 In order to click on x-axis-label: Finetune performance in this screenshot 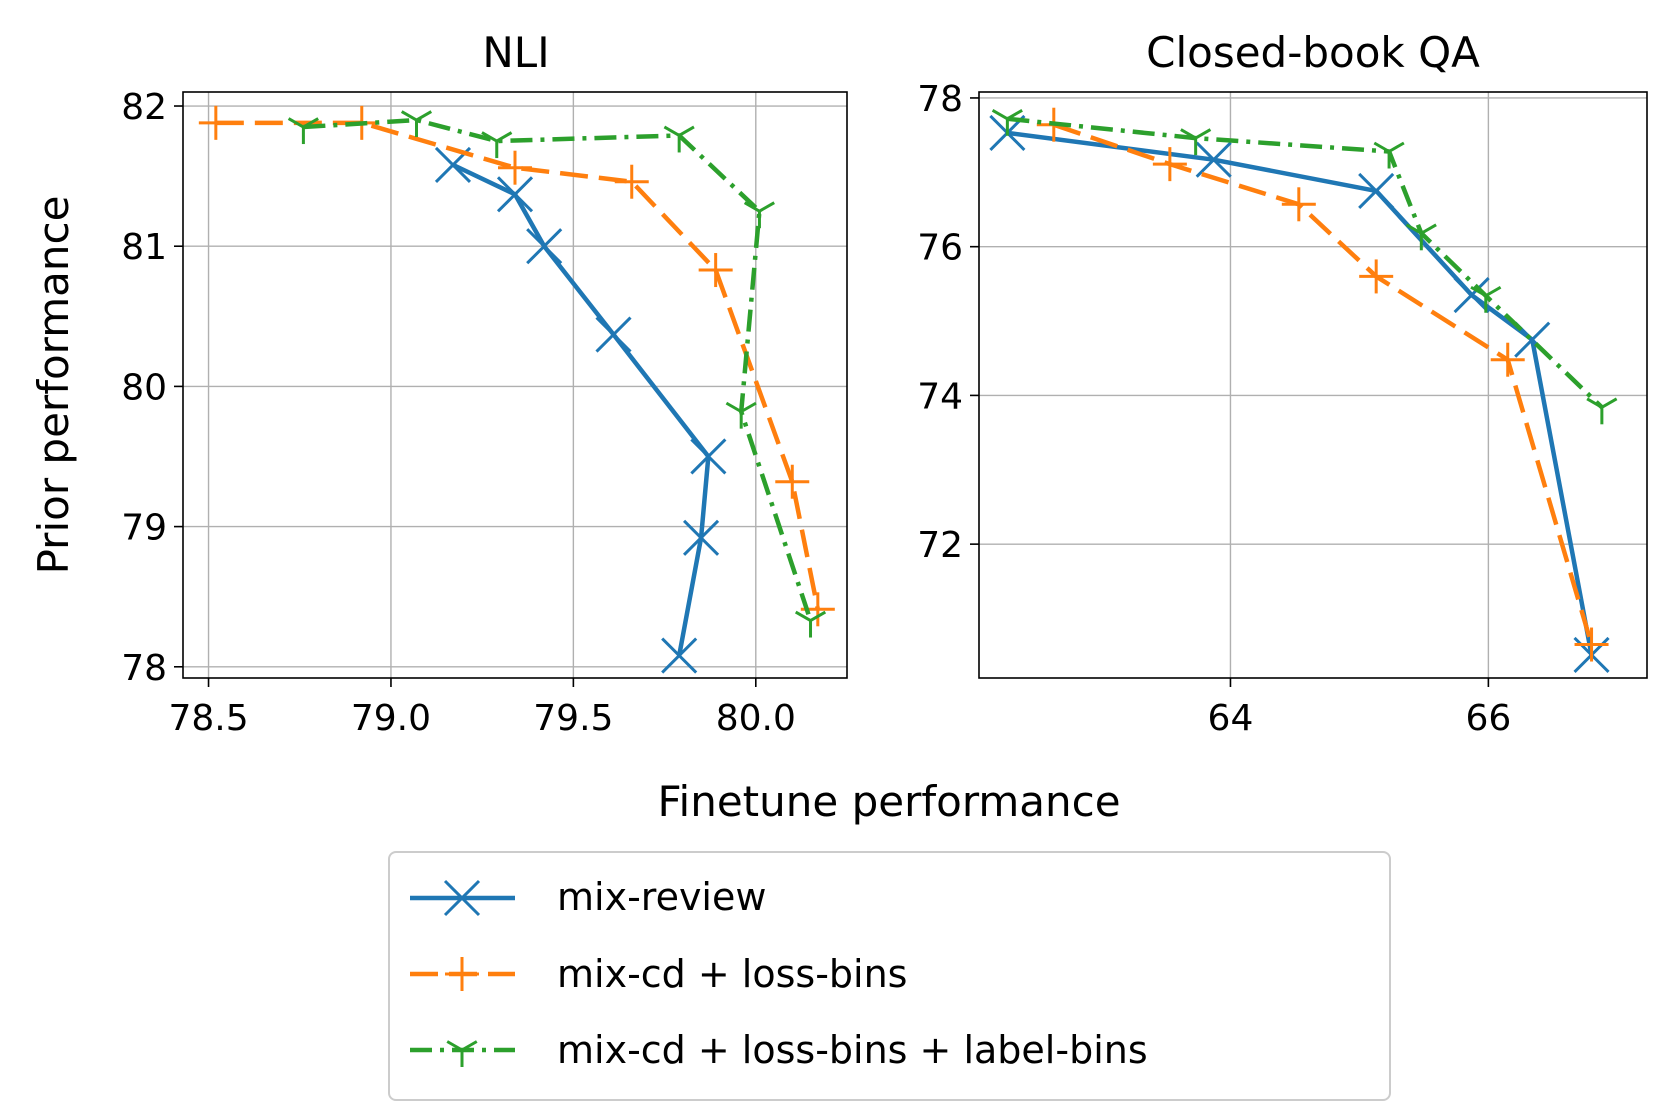, I will do `click(888, 801)`.